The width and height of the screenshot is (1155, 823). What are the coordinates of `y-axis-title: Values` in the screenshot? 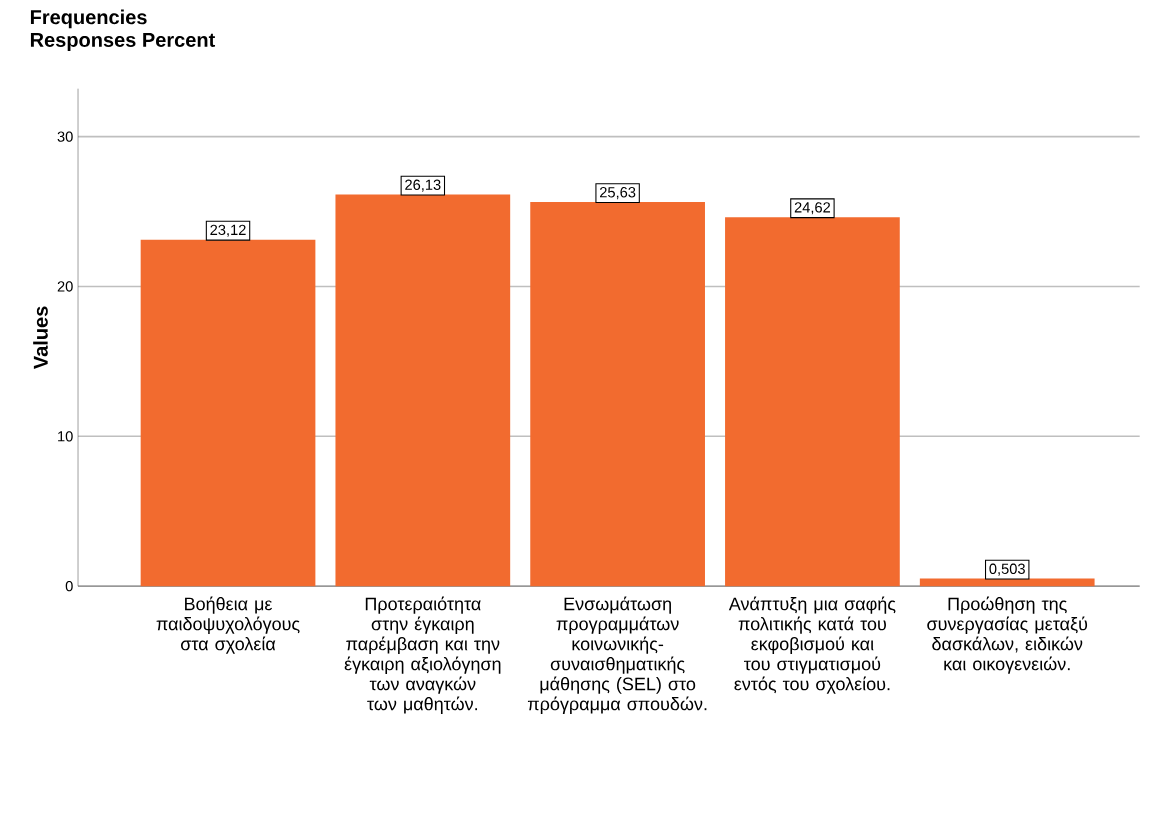 It's located at (40, 338).